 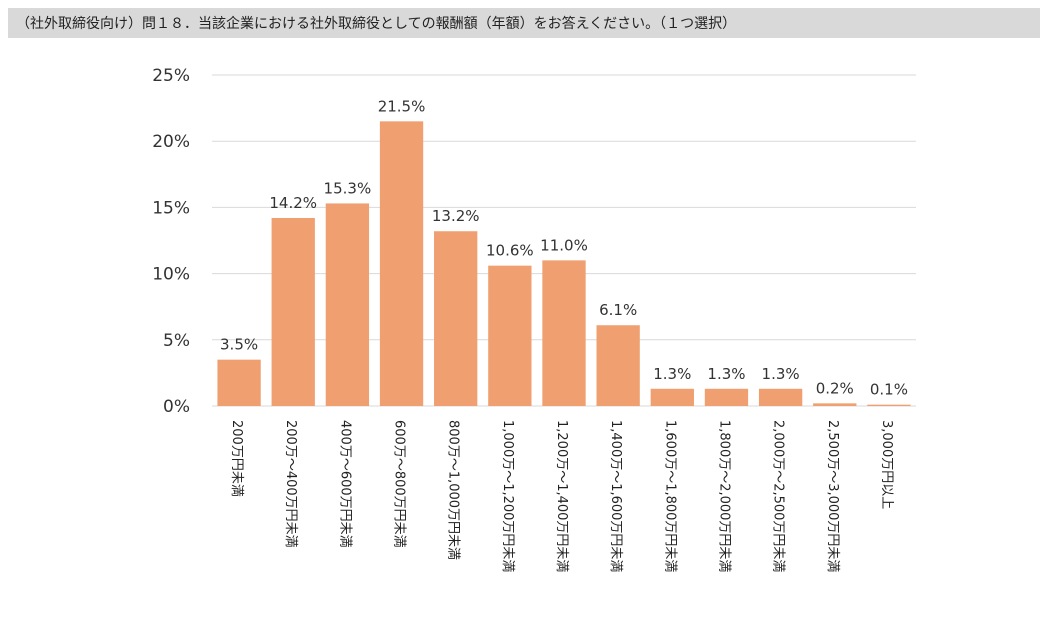 What do you see at coordinates (176, 407) in the screenshot?
I see `y-tick-label: 0%` at bounding box center [176, 407].